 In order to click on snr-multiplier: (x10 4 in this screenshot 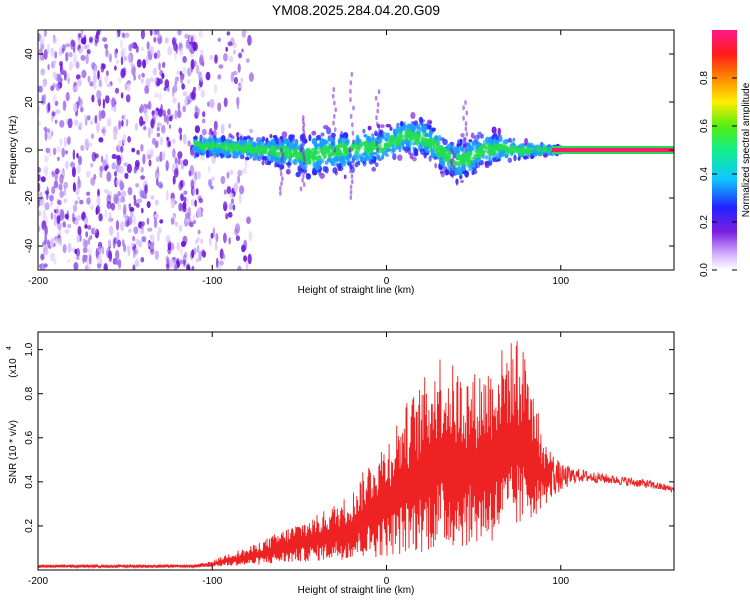, I will do `click(12, 362)`.